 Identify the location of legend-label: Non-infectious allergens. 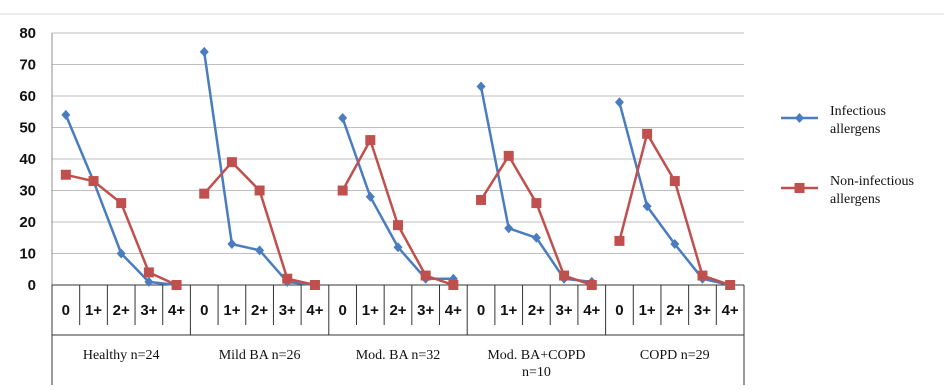
(872, 190).